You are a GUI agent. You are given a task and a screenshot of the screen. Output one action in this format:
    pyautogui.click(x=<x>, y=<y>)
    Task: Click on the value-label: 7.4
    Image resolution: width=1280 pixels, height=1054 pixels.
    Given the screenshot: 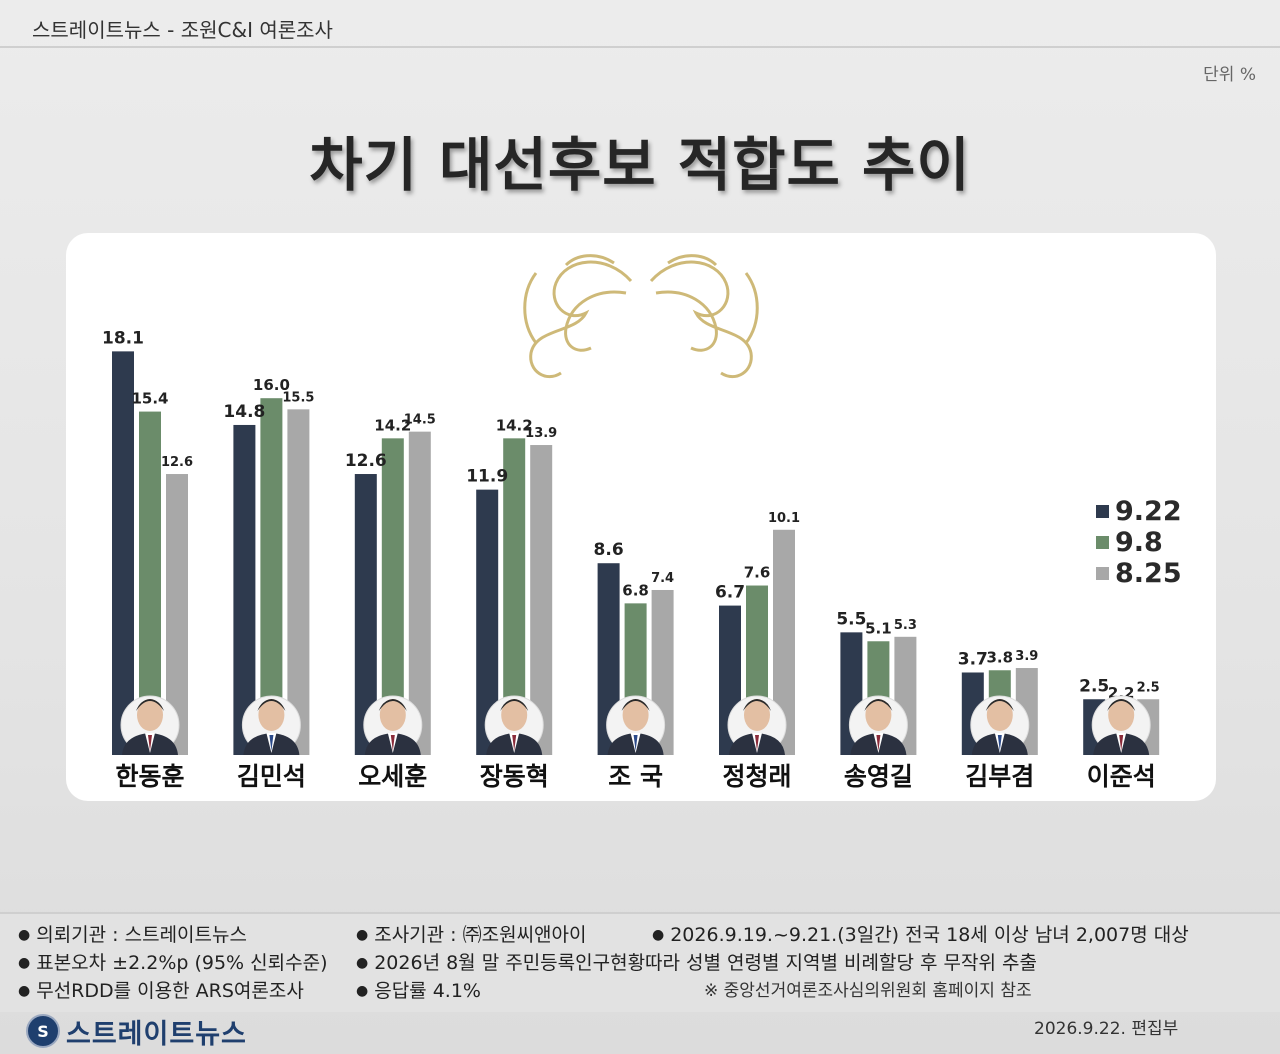 What is the action you would take?
    pyautogui.click(x=662, y=578)
    